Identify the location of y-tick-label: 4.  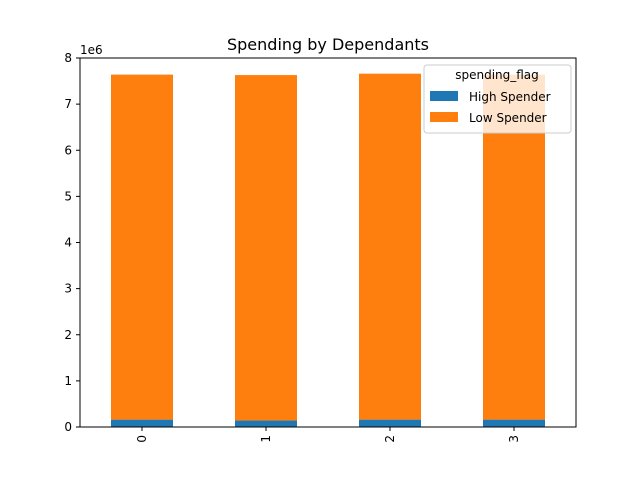
(68, 243).